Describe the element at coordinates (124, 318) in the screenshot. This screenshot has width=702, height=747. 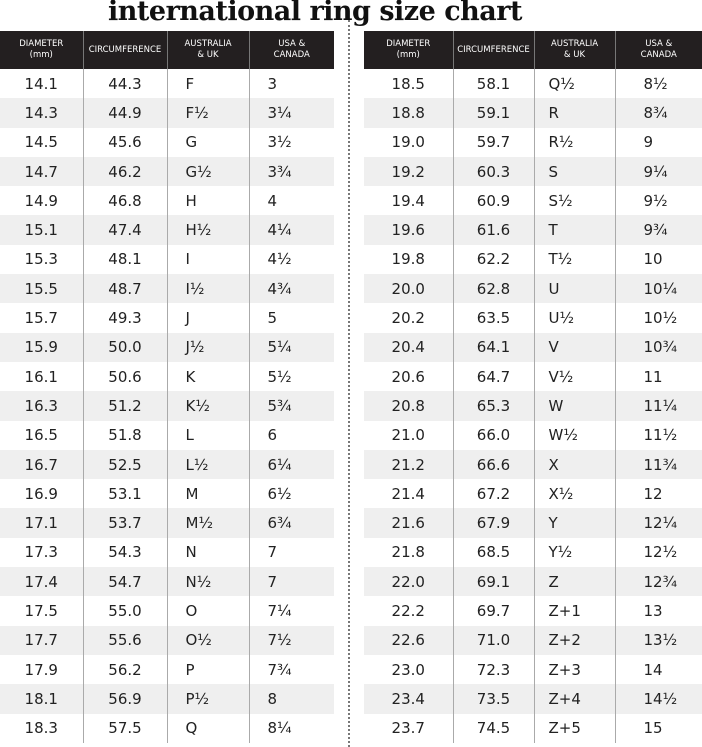
I see `table-cell: 49.3` at that location.